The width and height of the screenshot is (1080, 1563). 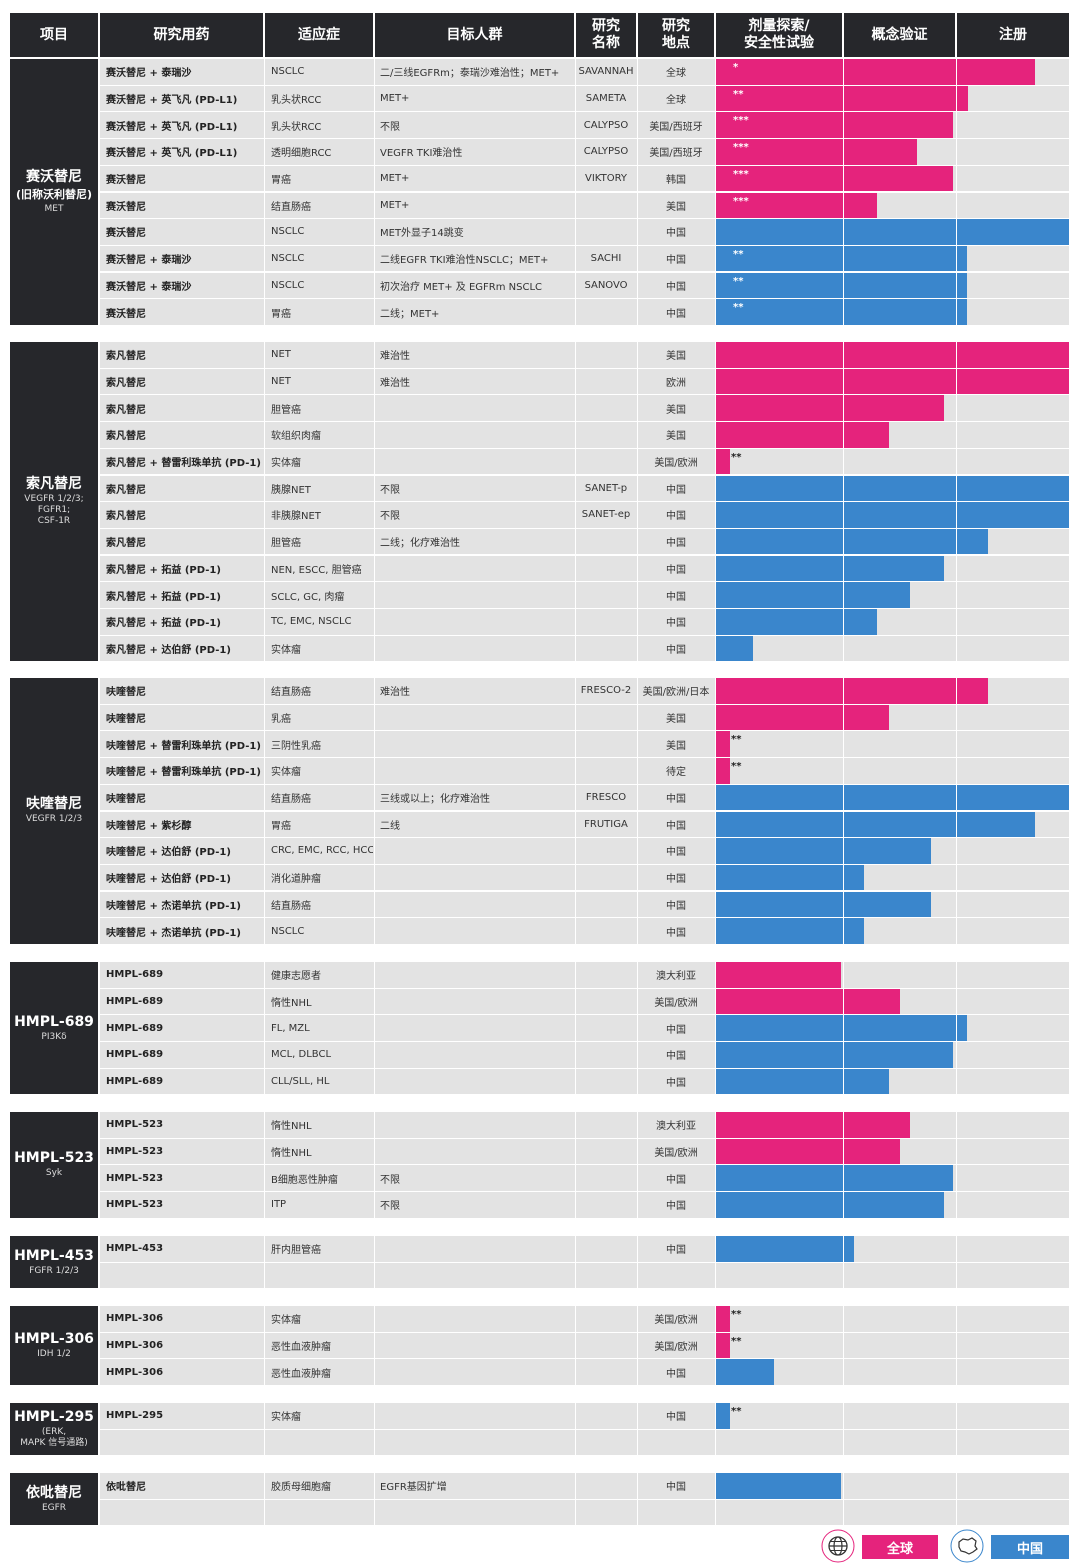 I want to click on china-map-icon, so click(x=967, y=1546).